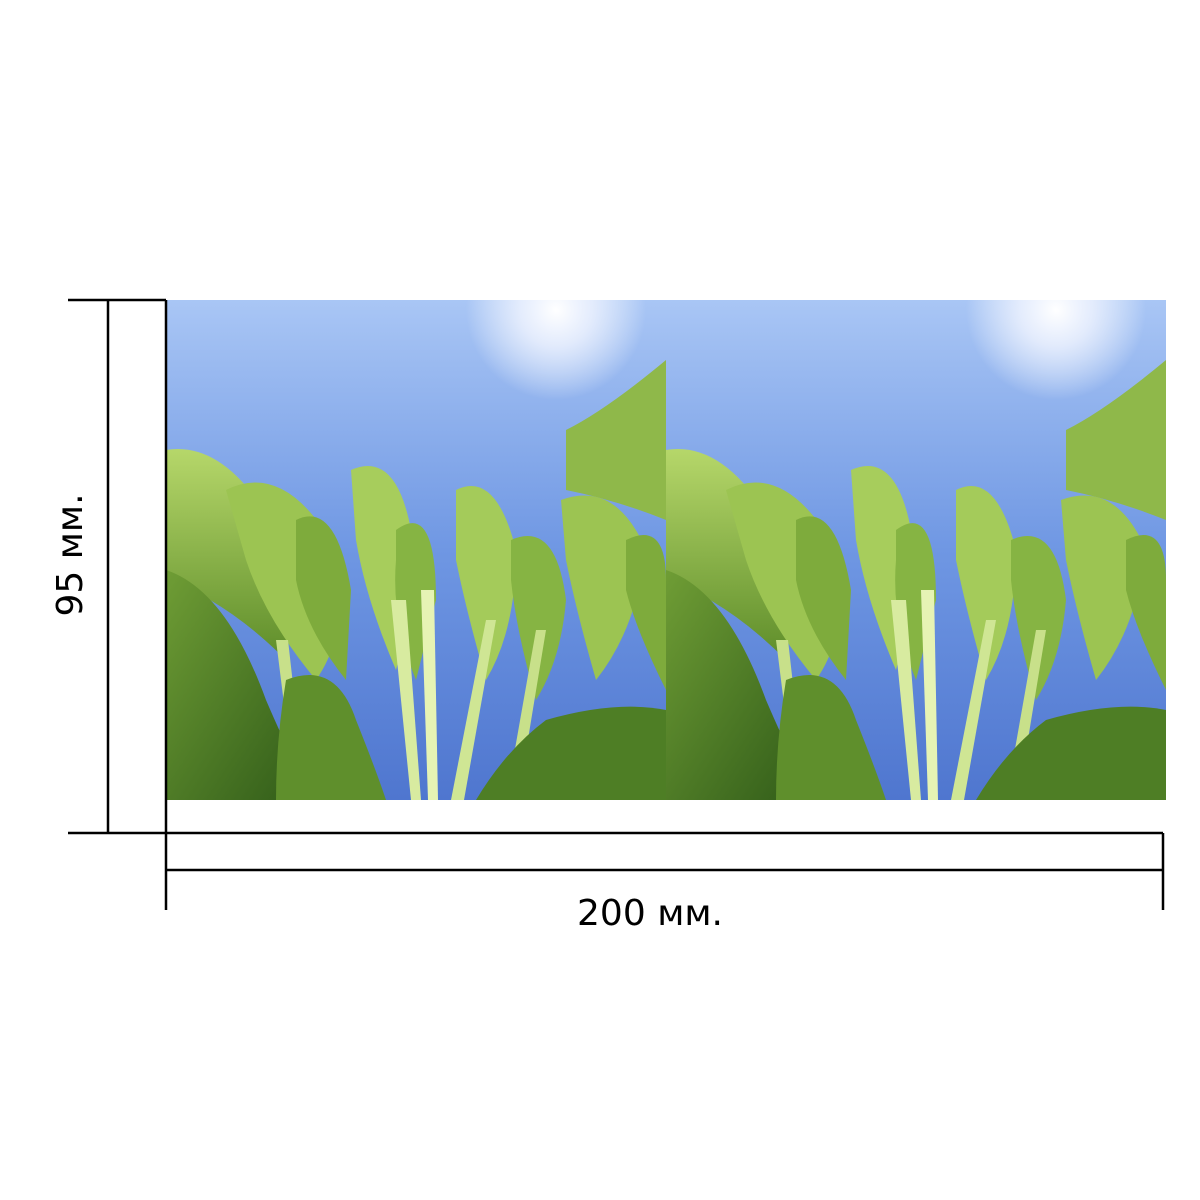  What do you see at coordinates (664, 870) in the screenshot?
I see `width-dimension` at bounding box center [664, 870].